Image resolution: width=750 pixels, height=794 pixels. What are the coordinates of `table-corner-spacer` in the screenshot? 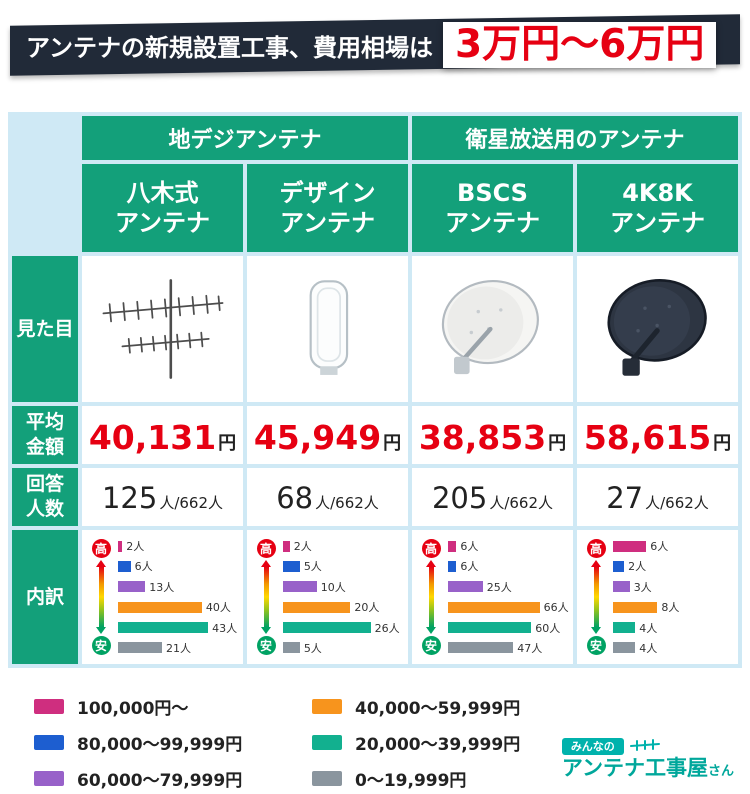 It's located at (45, 184).